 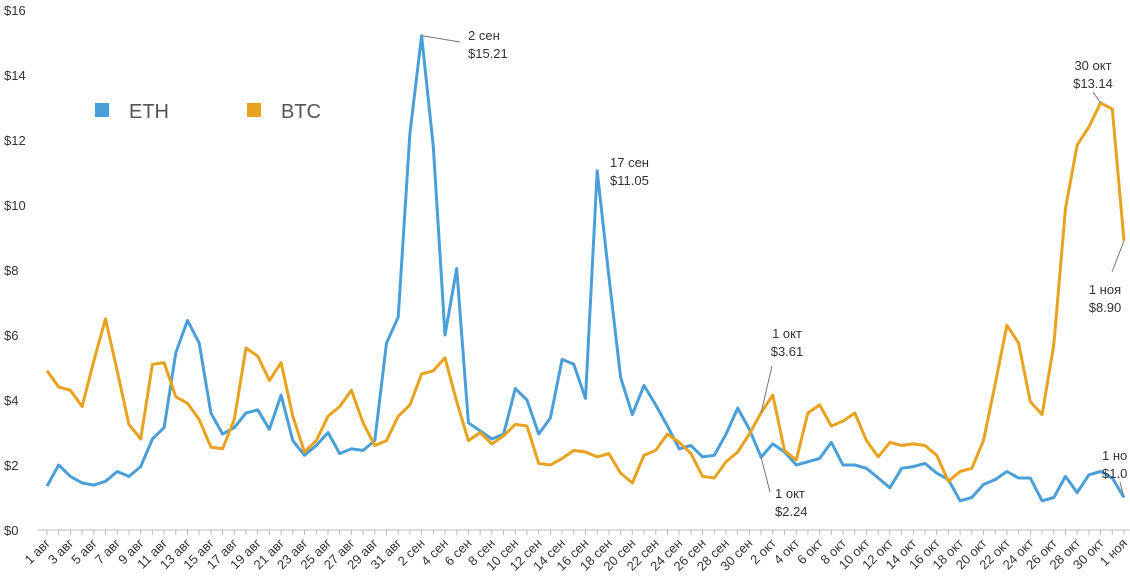 I want to click on annotation-value: $11.05, so click(x=629, y=180).